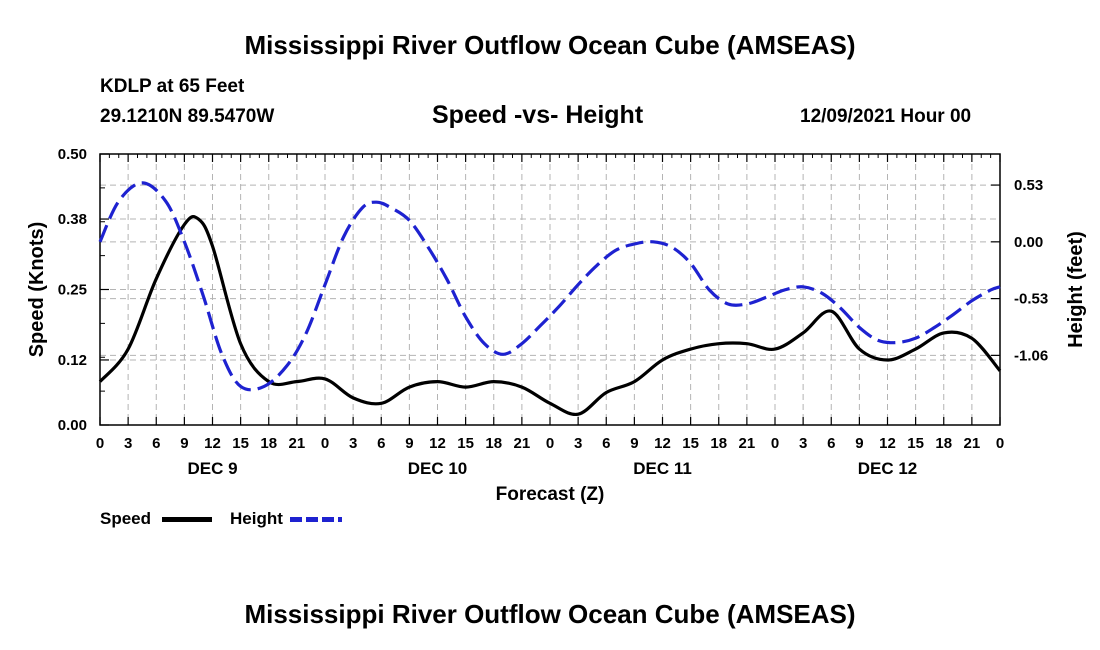 This screenshot has height=650, width=1100. Describe the element at coordinates (37, 290) in the screenshot. I see `y-left-axis-label: Speed (Knots)` at that location.